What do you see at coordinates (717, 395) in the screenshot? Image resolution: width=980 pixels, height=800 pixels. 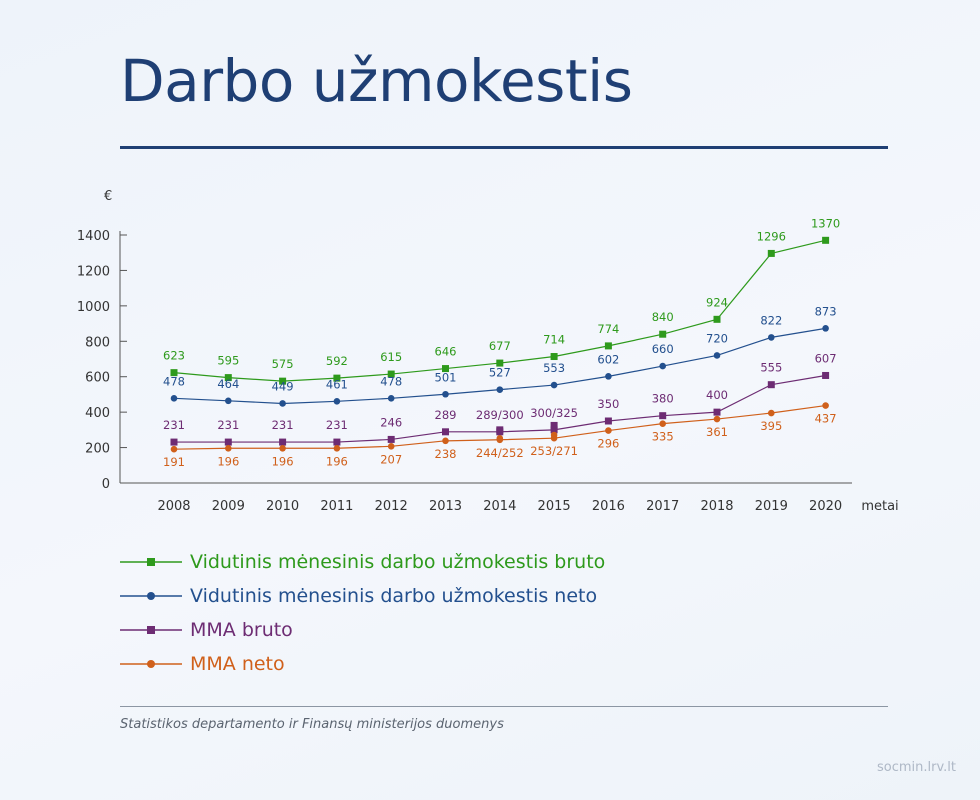 I see `data-label: 400` at bounding box center [717, 395].